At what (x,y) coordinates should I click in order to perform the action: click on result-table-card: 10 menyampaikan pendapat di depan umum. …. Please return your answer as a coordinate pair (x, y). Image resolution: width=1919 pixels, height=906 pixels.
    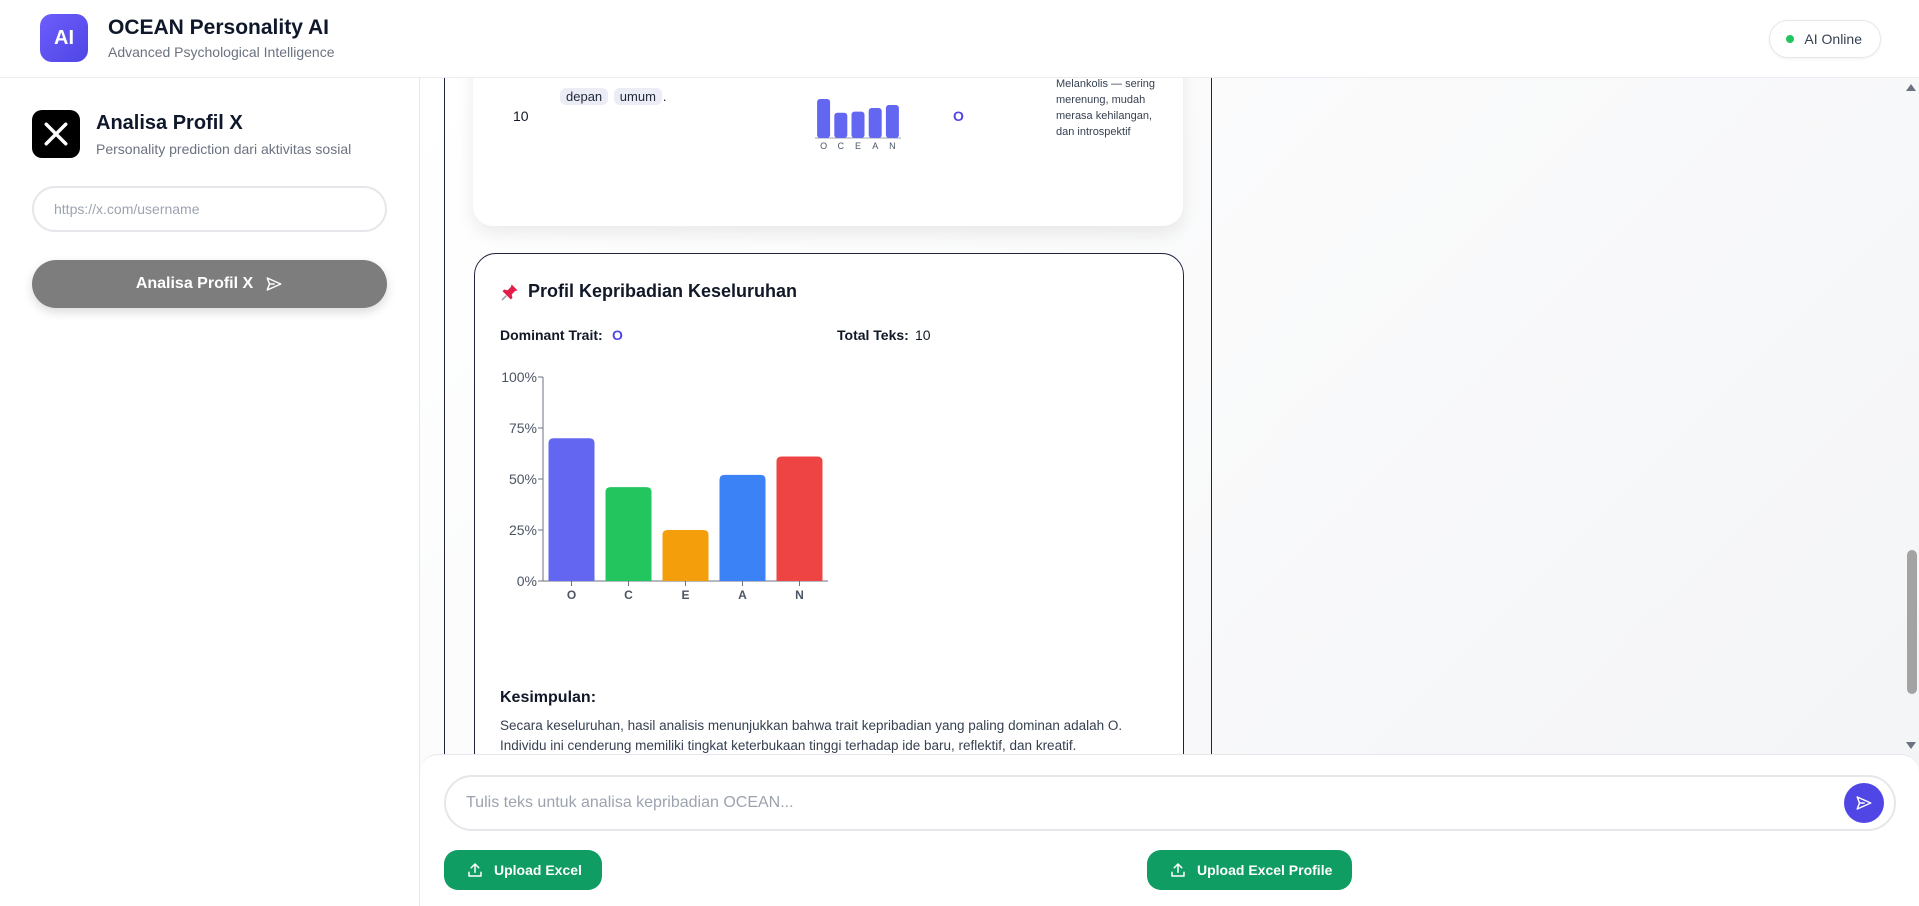
    Looking at the image, I should click on (828, 152).